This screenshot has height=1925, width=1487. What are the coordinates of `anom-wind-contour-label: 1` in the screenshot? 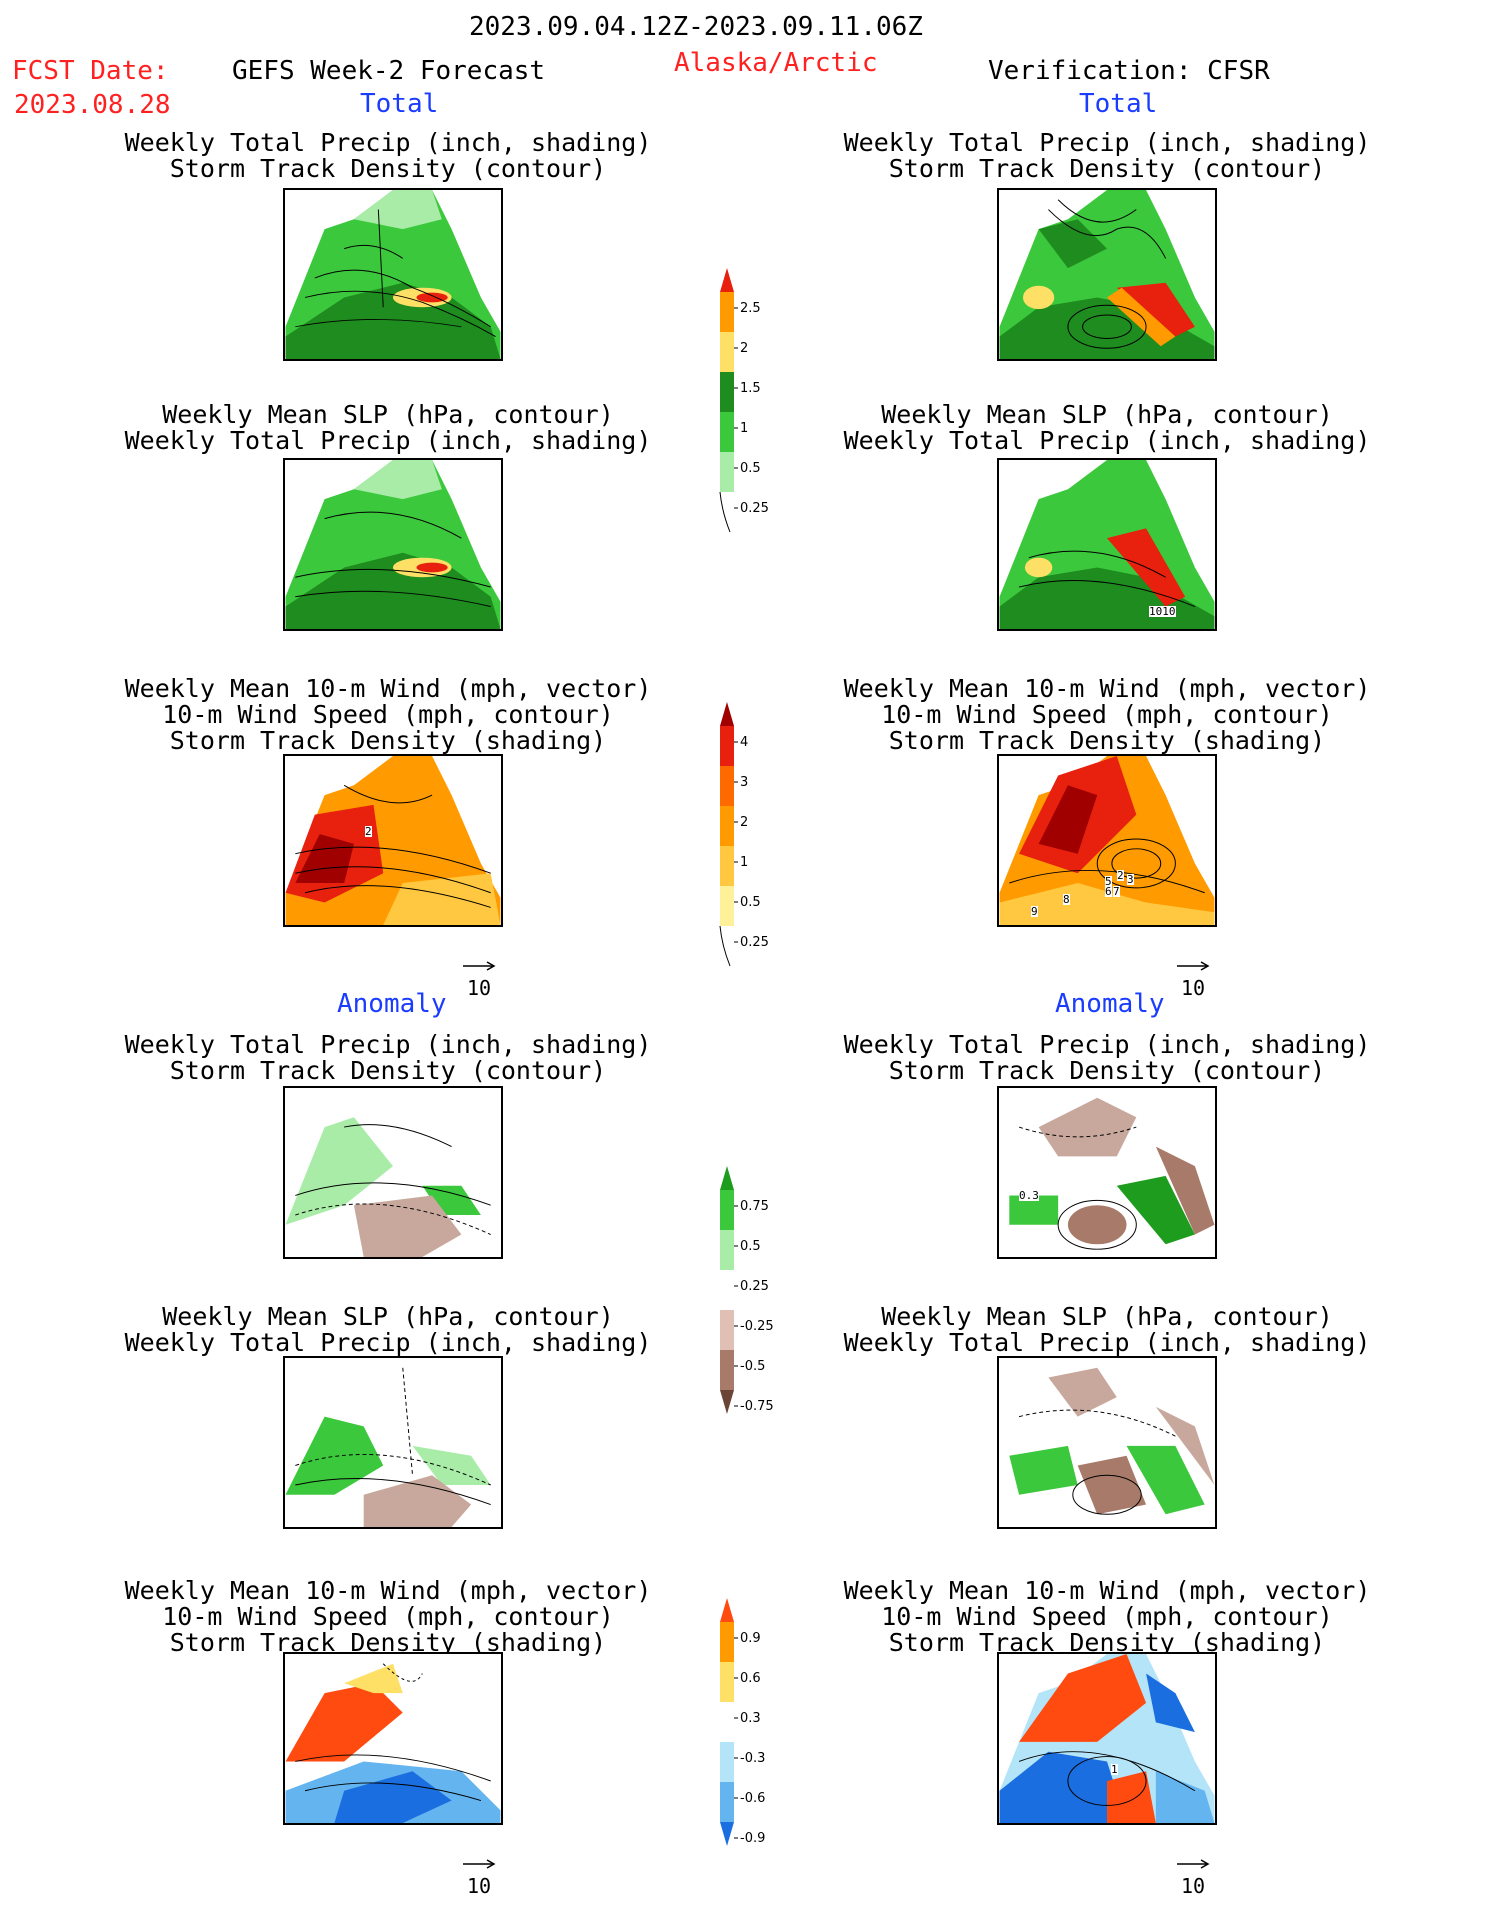 It's located at (1114, 1769).